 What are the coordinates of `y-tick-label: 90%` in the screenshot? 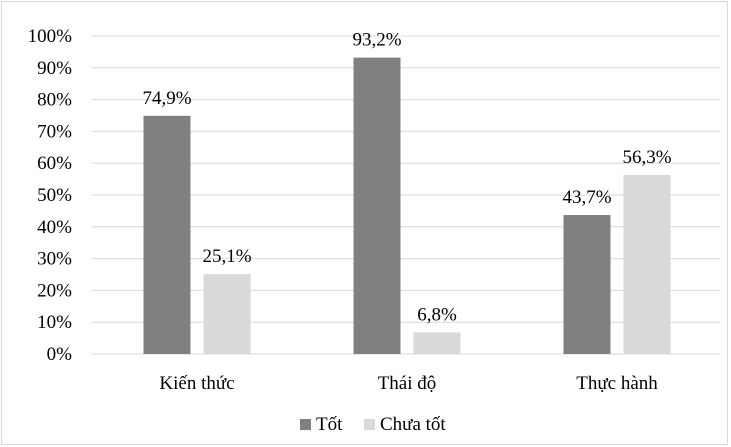 It's located at (54, 68).